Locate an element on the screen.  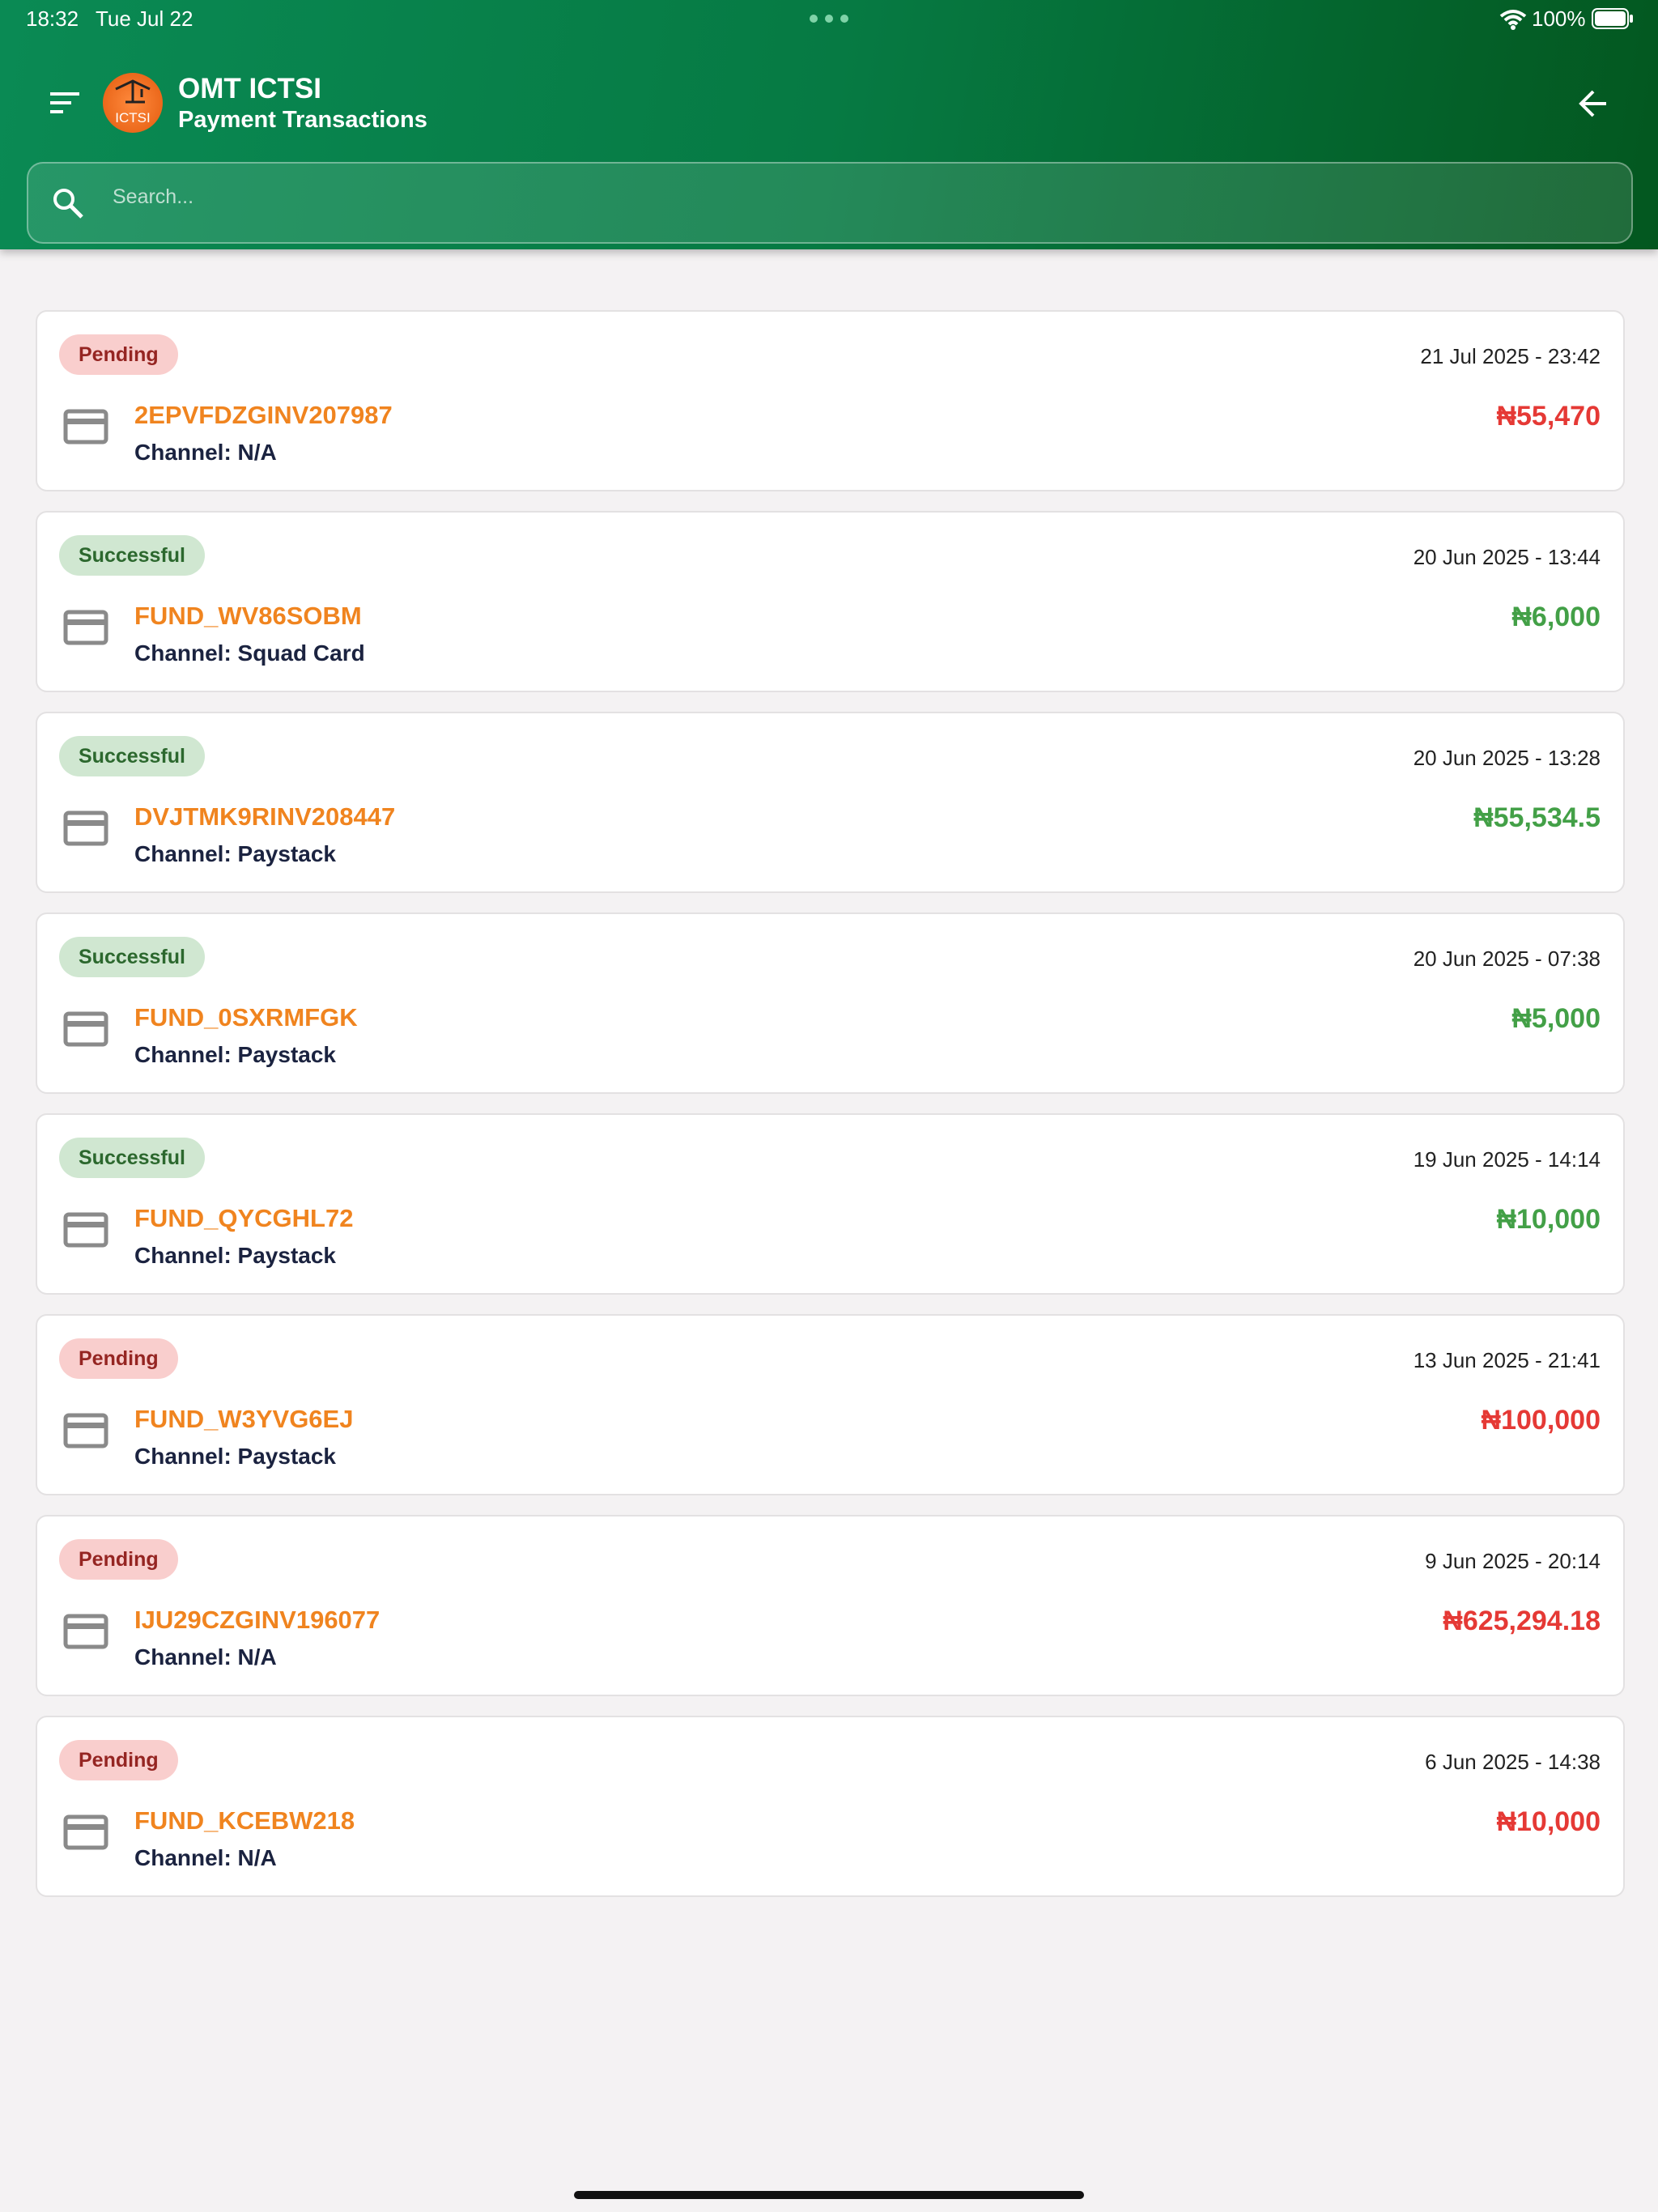
transaction-amount: ₦55,534.5 is located at coordinates (1537, 818).